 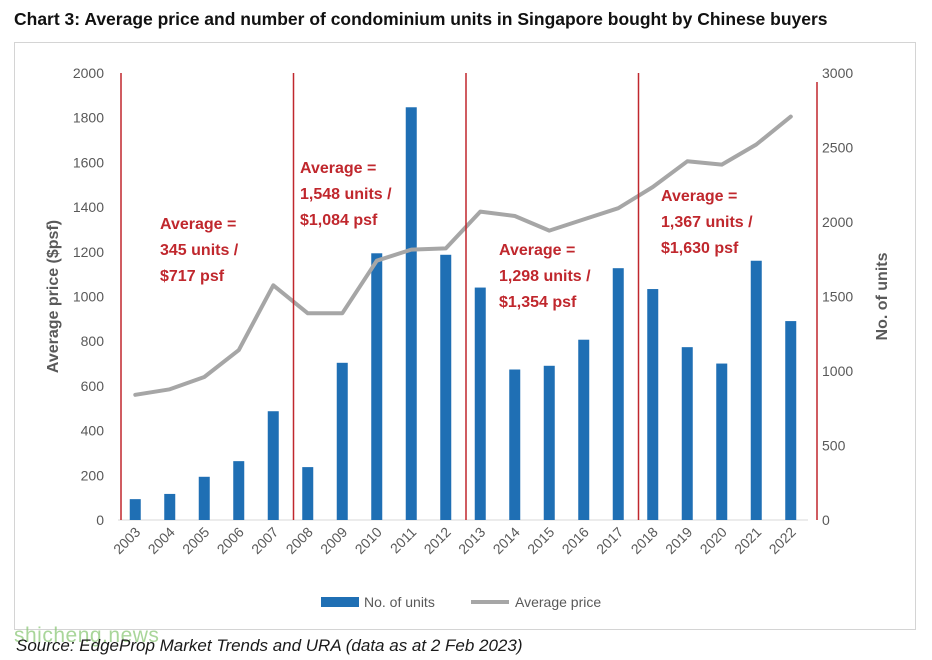 I want to click on legend-label-units: No. of units, so click(x=399, y=602).